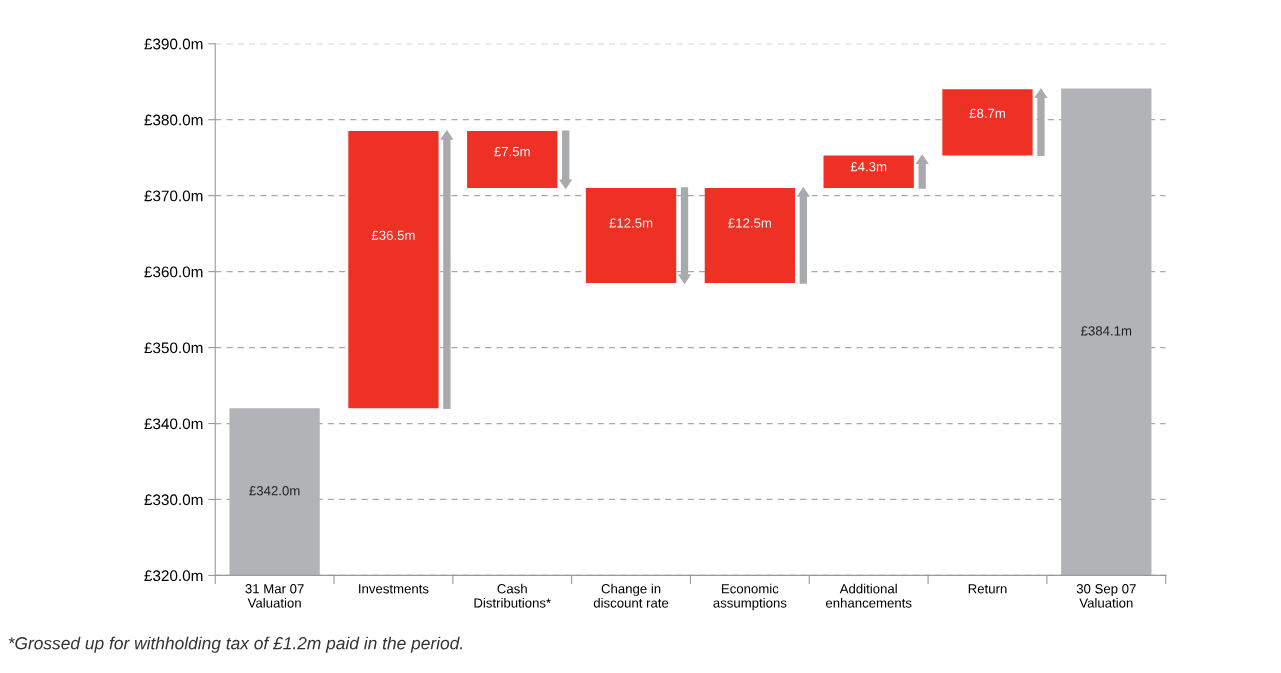 The width and height of the screenshot is (1281, 673). I want to click on x-tick-label: 30 Sep 07 Valuation, so click(1106, 596).